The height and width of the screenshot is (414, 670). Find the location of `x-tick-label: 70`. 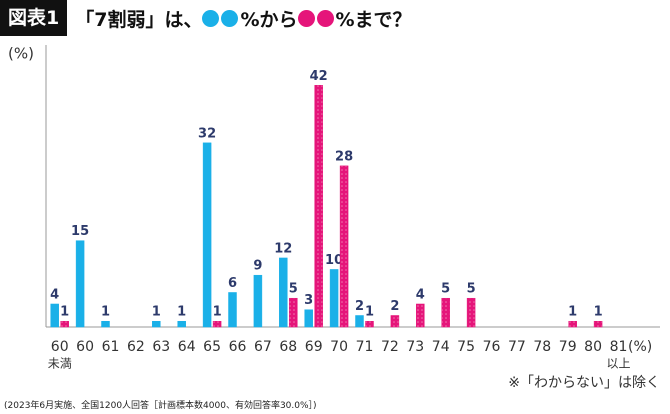

x-tick-label: 70 is located at coordinates (339, 347).